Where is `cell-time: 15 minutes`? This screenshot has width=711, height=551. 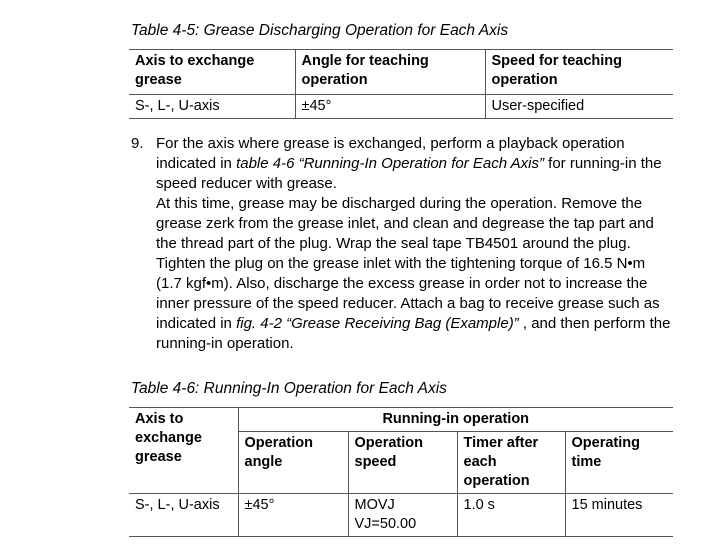
cell-time: 15 minutes is located at coordinates (618, 515).